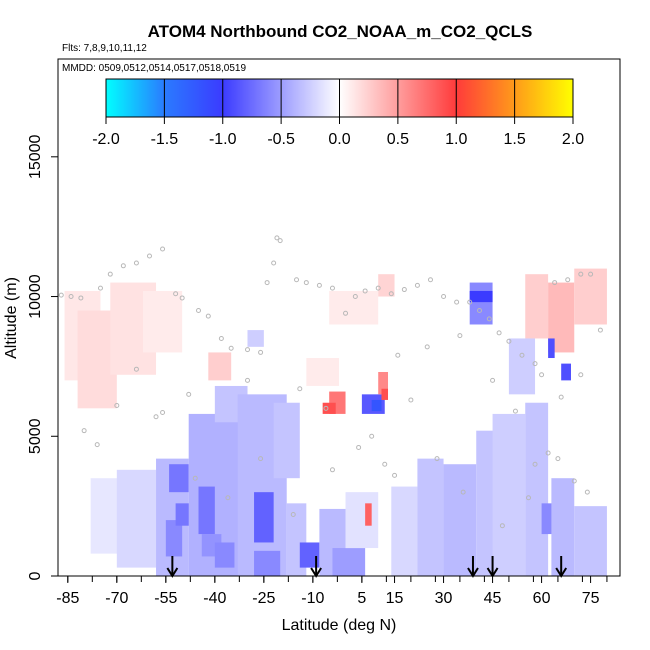 This screenshot has height=650, width=650. Describe the element at coordinates (573, 139) in the screenshot. I see `colorbar-tick-label: 2.0` at that location.